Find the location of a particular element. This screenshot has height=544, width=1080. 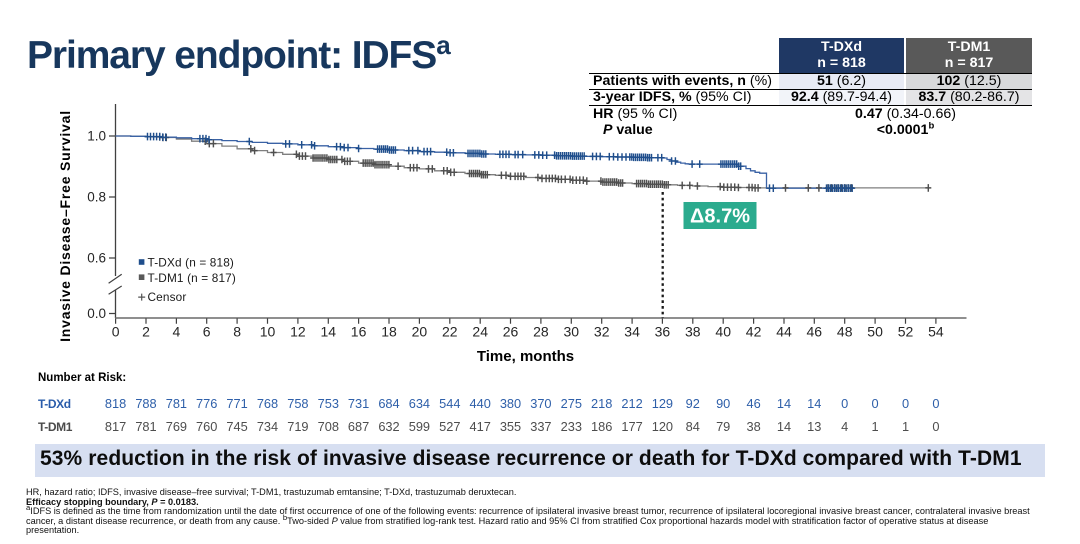

svg-text: 26 is located at coordinates (511, 332).